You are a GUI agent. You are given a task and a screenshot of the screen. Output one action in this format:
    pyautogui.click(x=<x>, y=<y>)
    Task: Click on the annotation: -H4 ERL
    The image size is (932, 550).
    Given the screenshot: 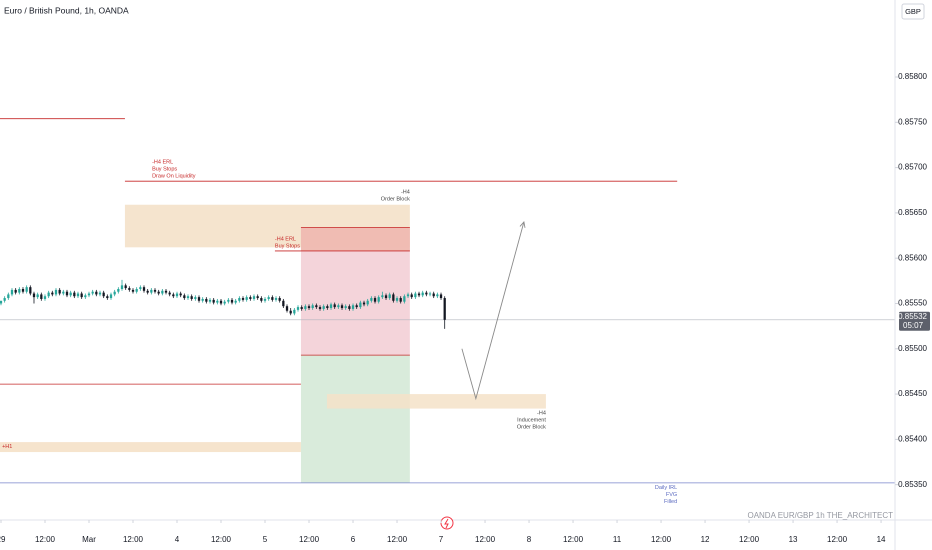 What is the action you would take?
    pyautogui.click(x=162, y=163)
    